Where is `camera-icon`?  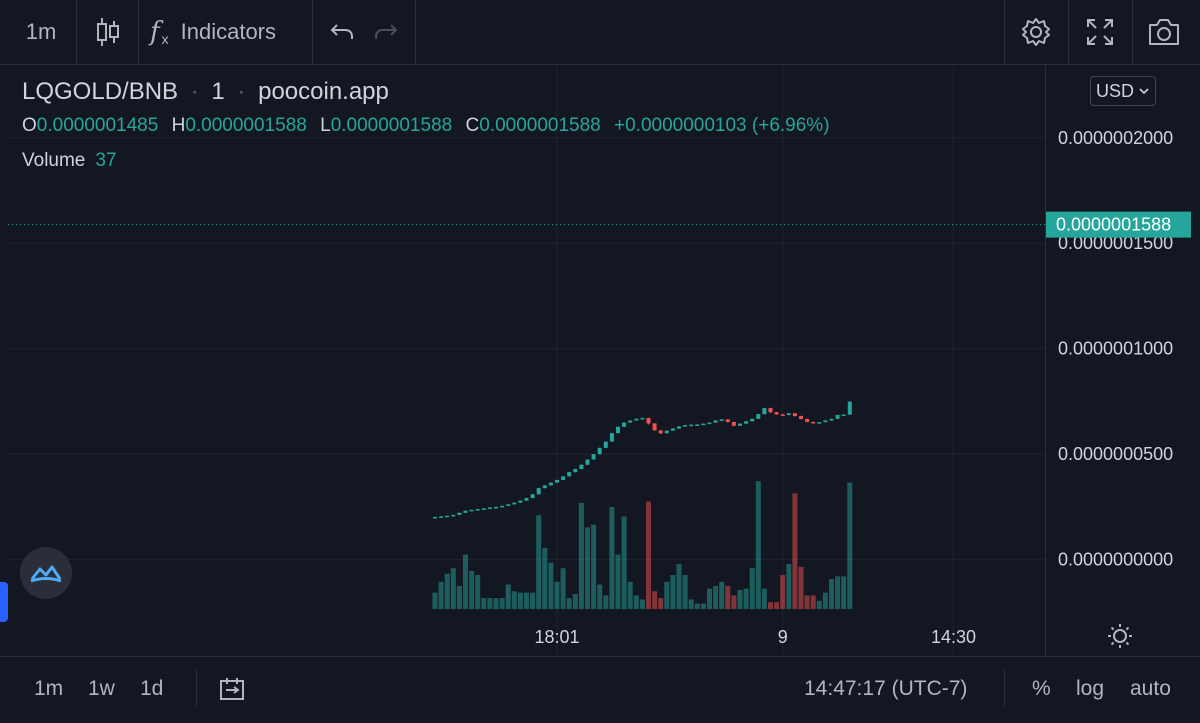 camera-icon is located at coordinates (1164, 32).